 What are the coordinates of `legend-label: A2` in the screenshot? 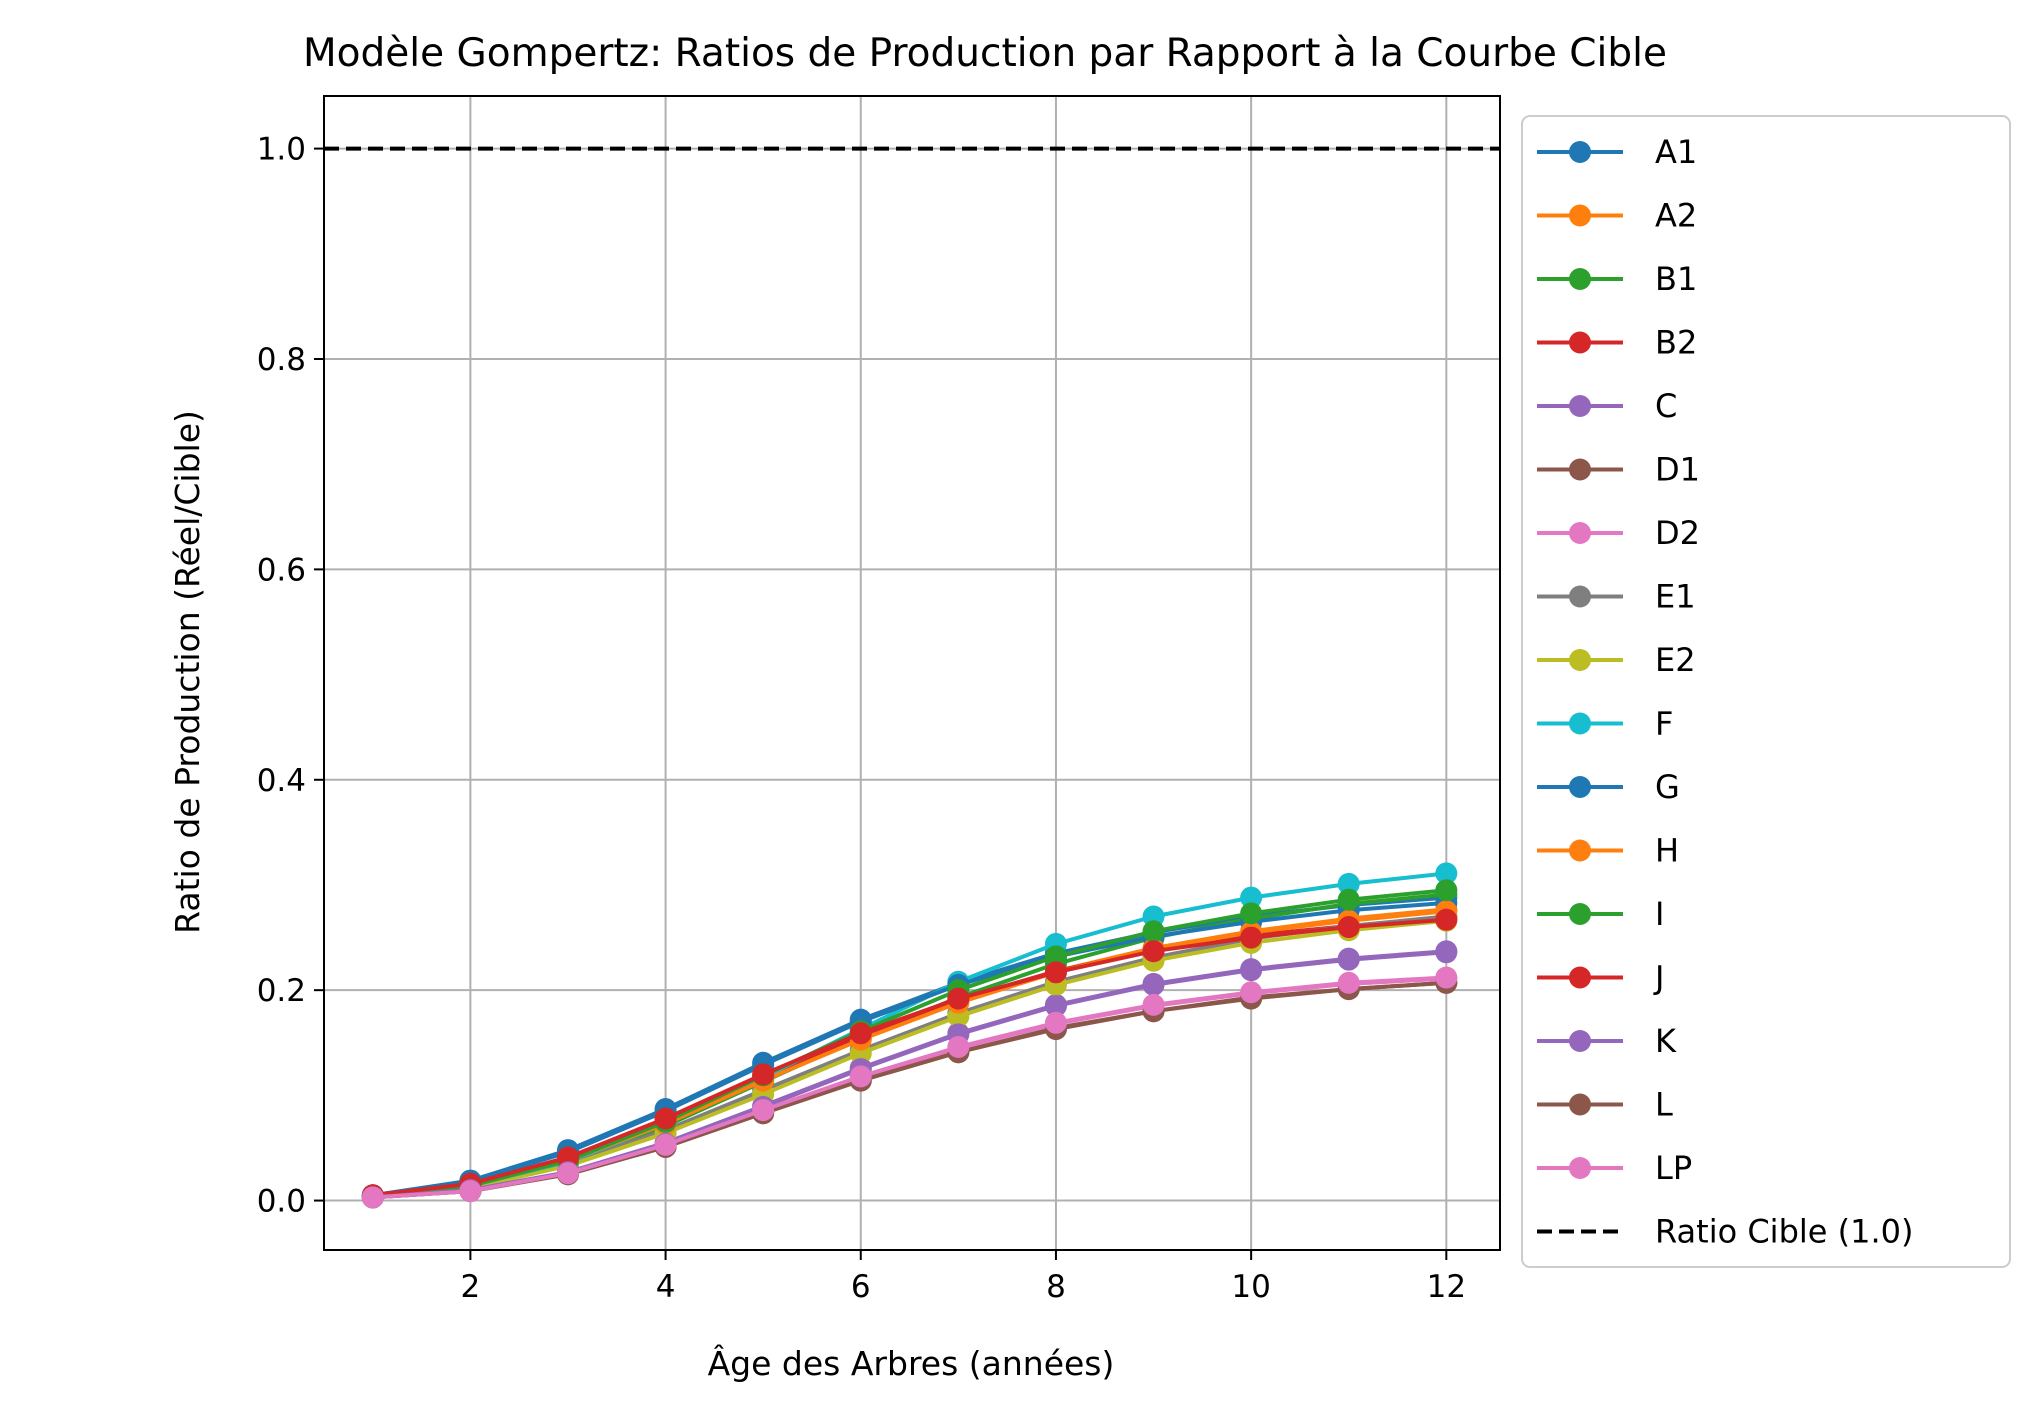 It's located at (1676, 216).